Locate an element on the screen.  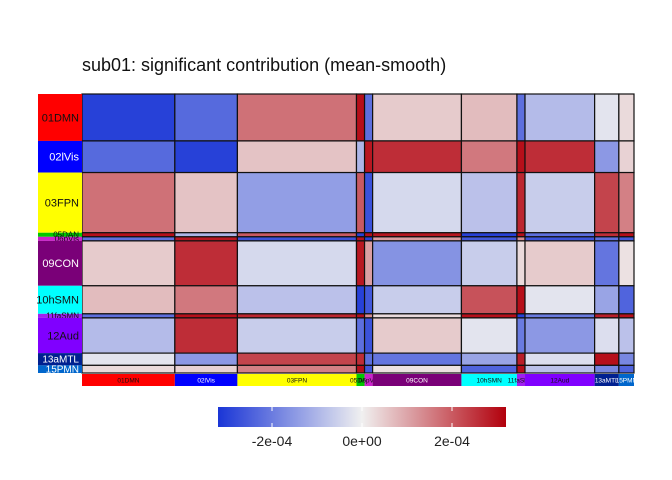
col-network-label: 05DAN is located at coordinates (360, 381).